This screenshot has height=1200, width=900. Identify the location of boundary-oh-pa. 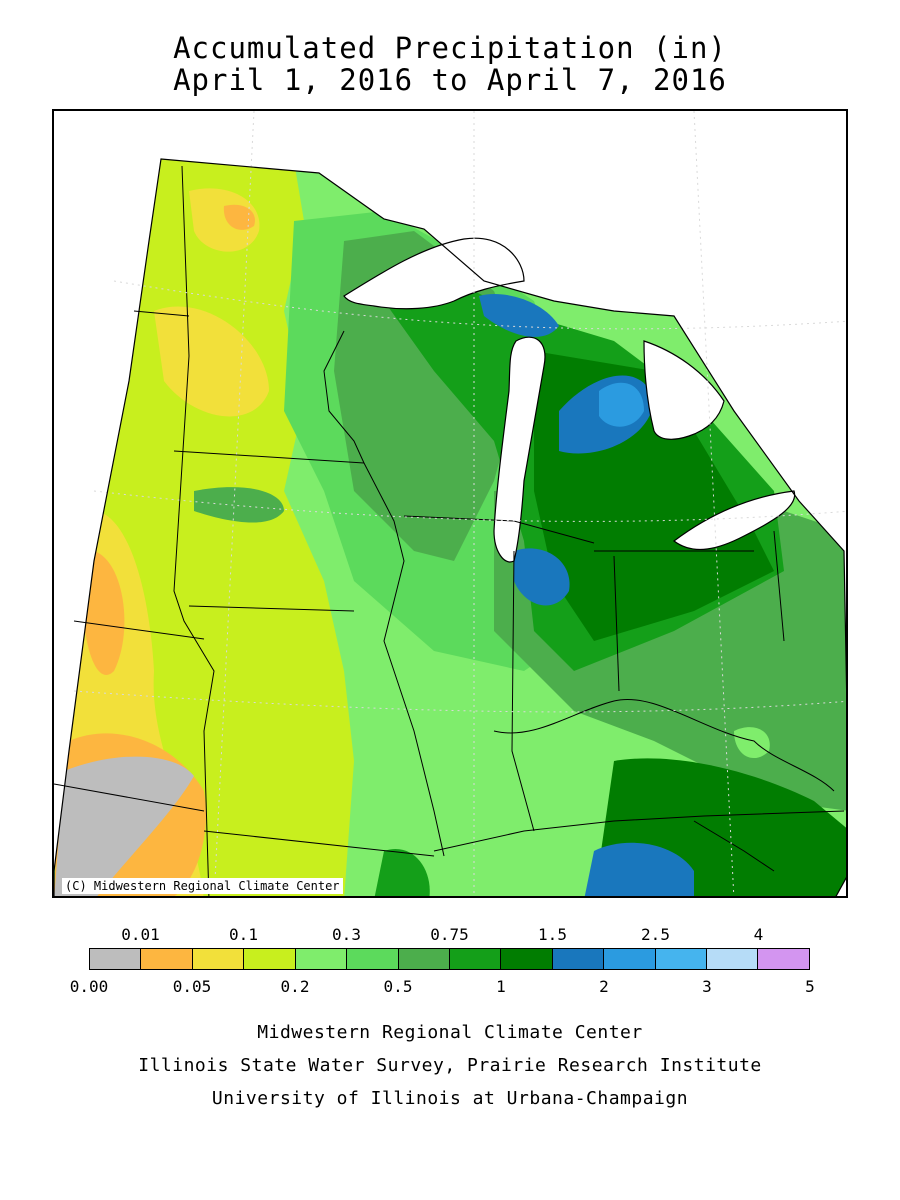
(779, 586).